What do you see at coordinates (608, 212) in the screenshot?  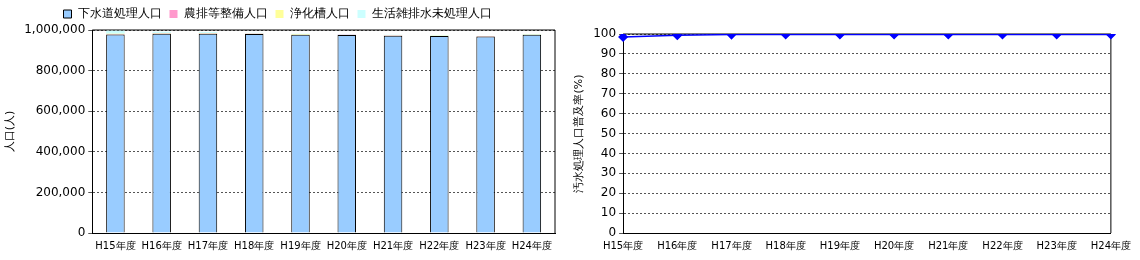 I see `y-tick-label: 10` at bounding box center [608, 212].